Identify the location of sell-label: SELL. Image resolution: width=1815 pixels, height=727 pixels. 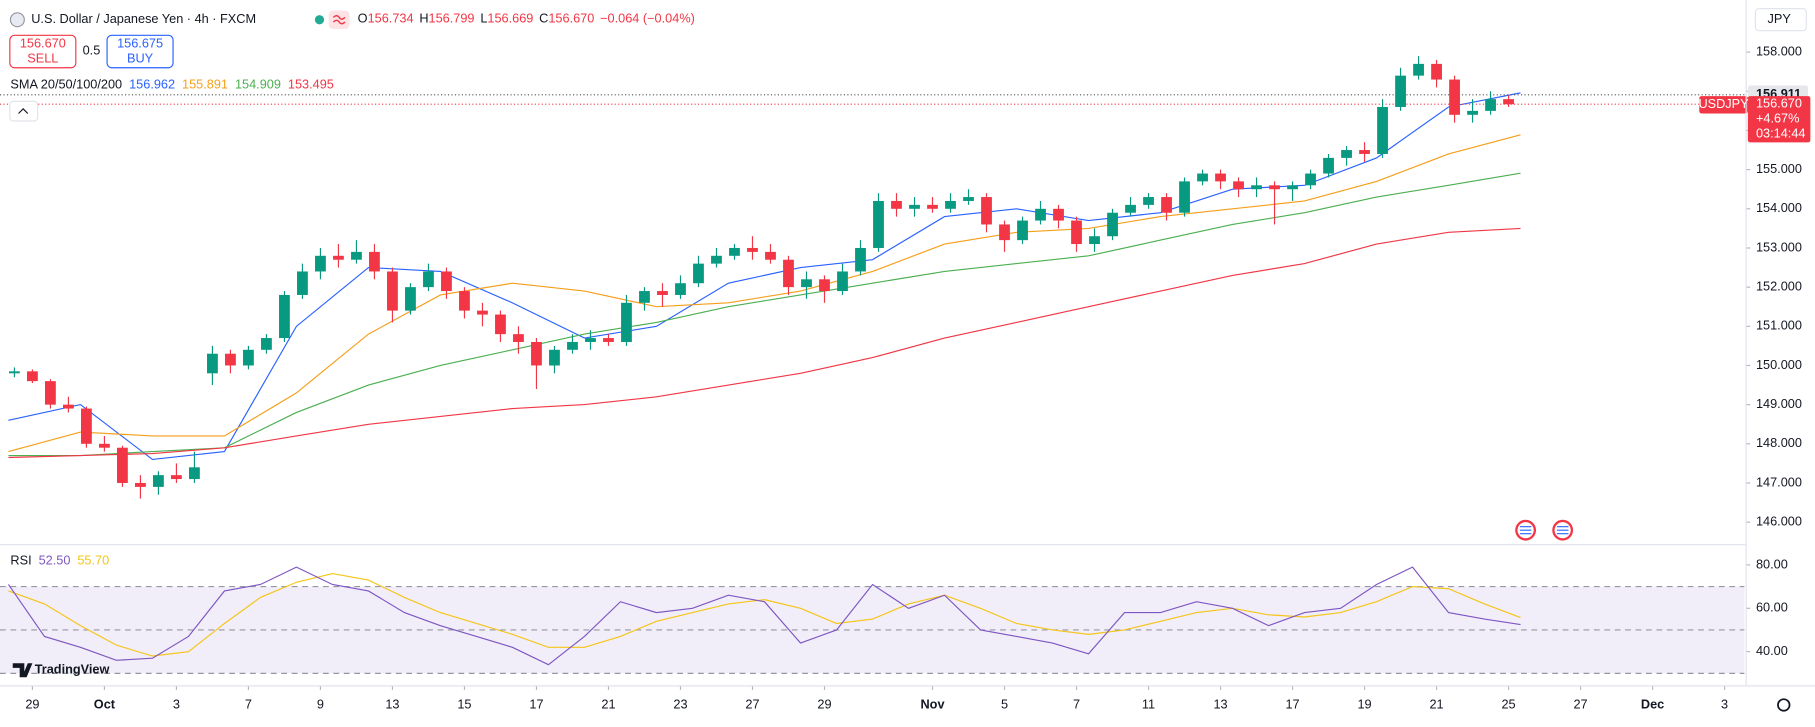
(42, 57).